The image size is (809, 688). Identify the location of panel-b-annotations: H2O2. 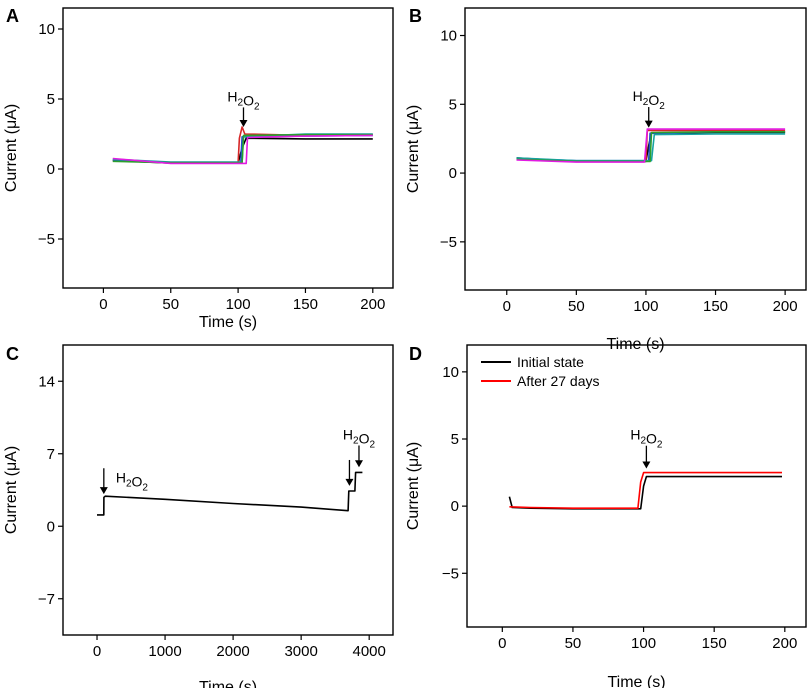
(649, 108).